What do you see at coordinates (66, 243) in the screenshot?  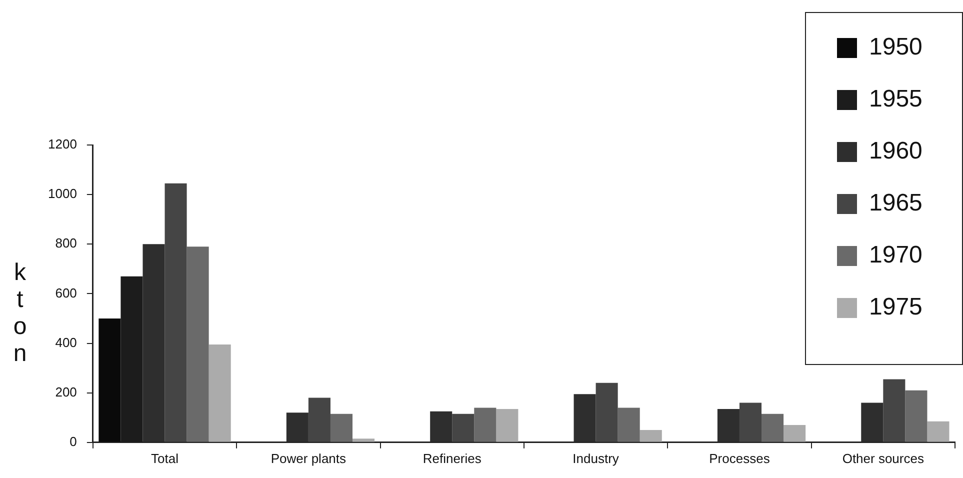 I see `y-tick-label: 800` at bounding box center [66, 243].